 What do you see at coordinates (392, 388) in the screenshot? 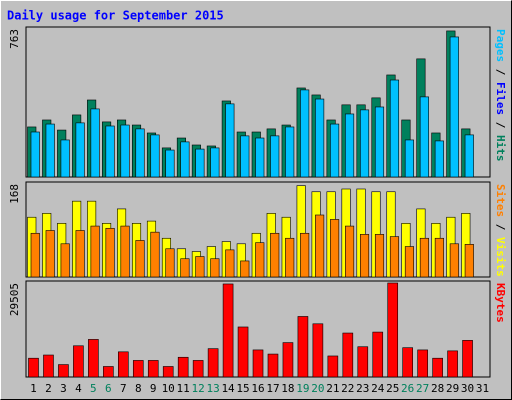
I see `x-tick-label: 25` at bounding box center [392, 388].